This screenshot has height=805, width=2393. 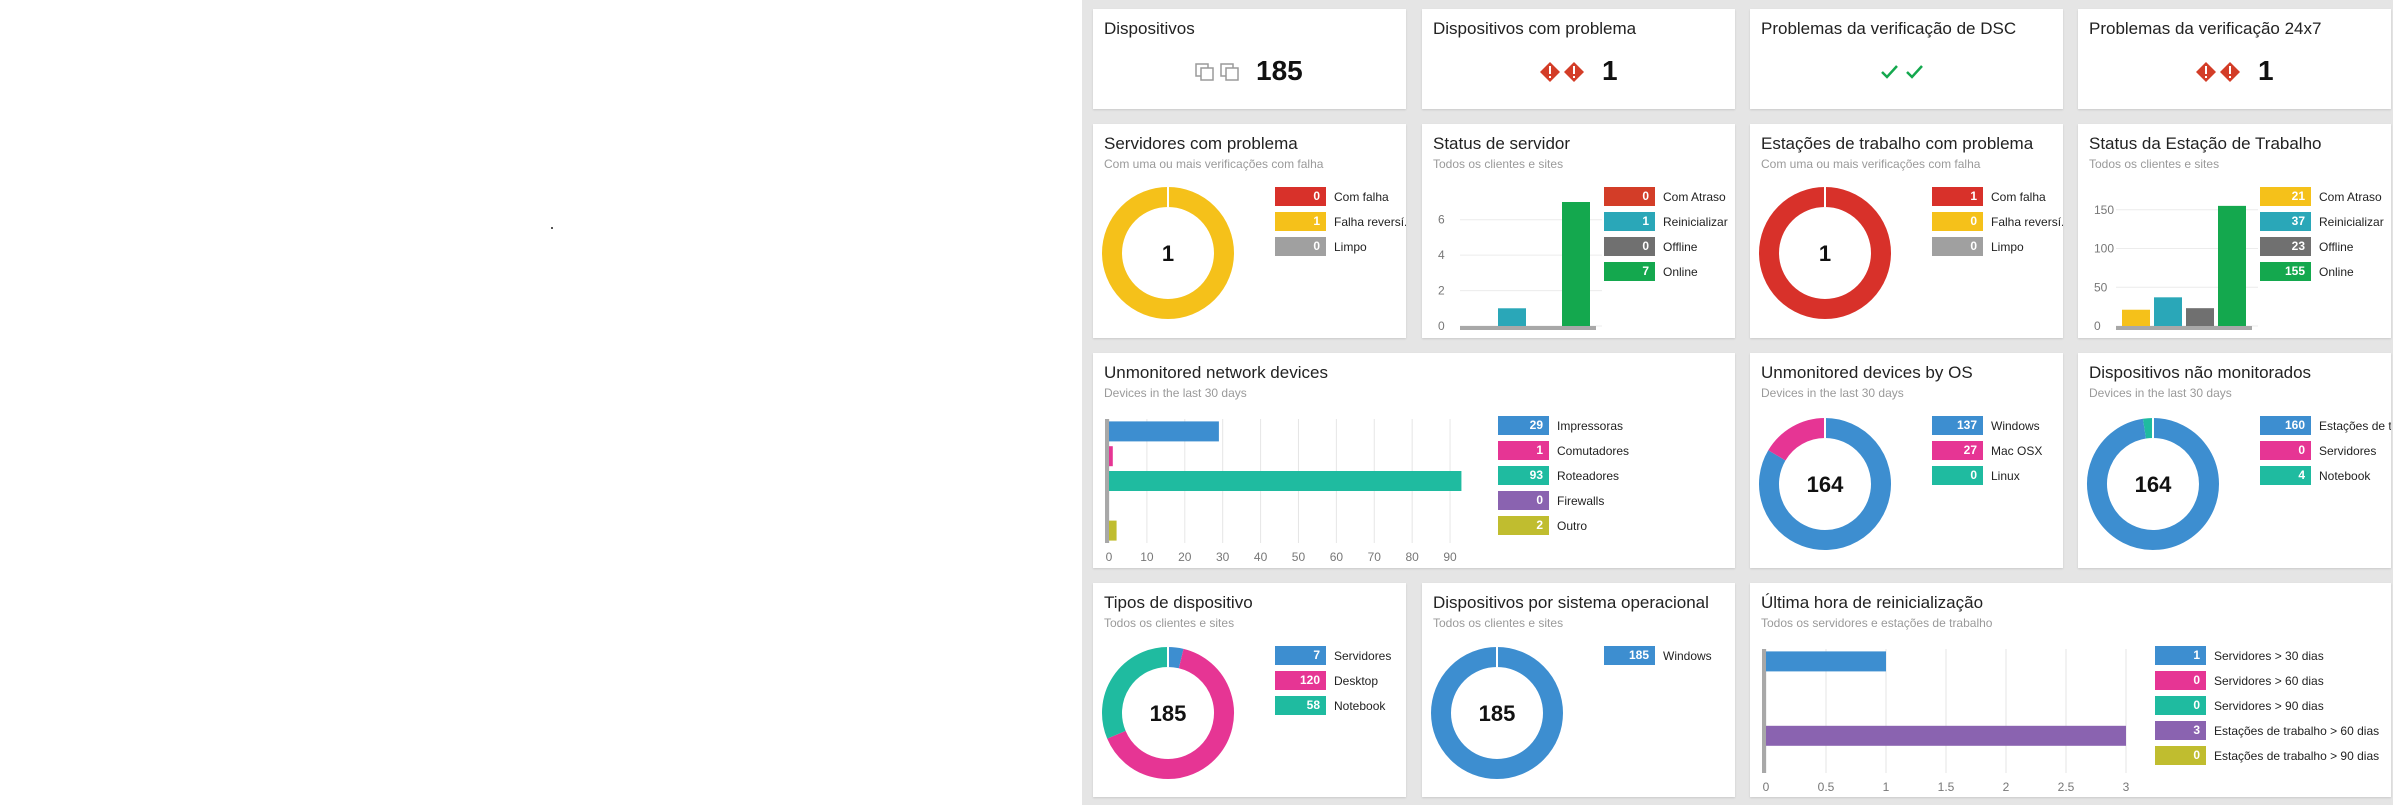 What do you see at coordinates (1333, 705) in the screenshot?
I see `legend-item: 58 Notebook` at bounding box center [1333, 705].